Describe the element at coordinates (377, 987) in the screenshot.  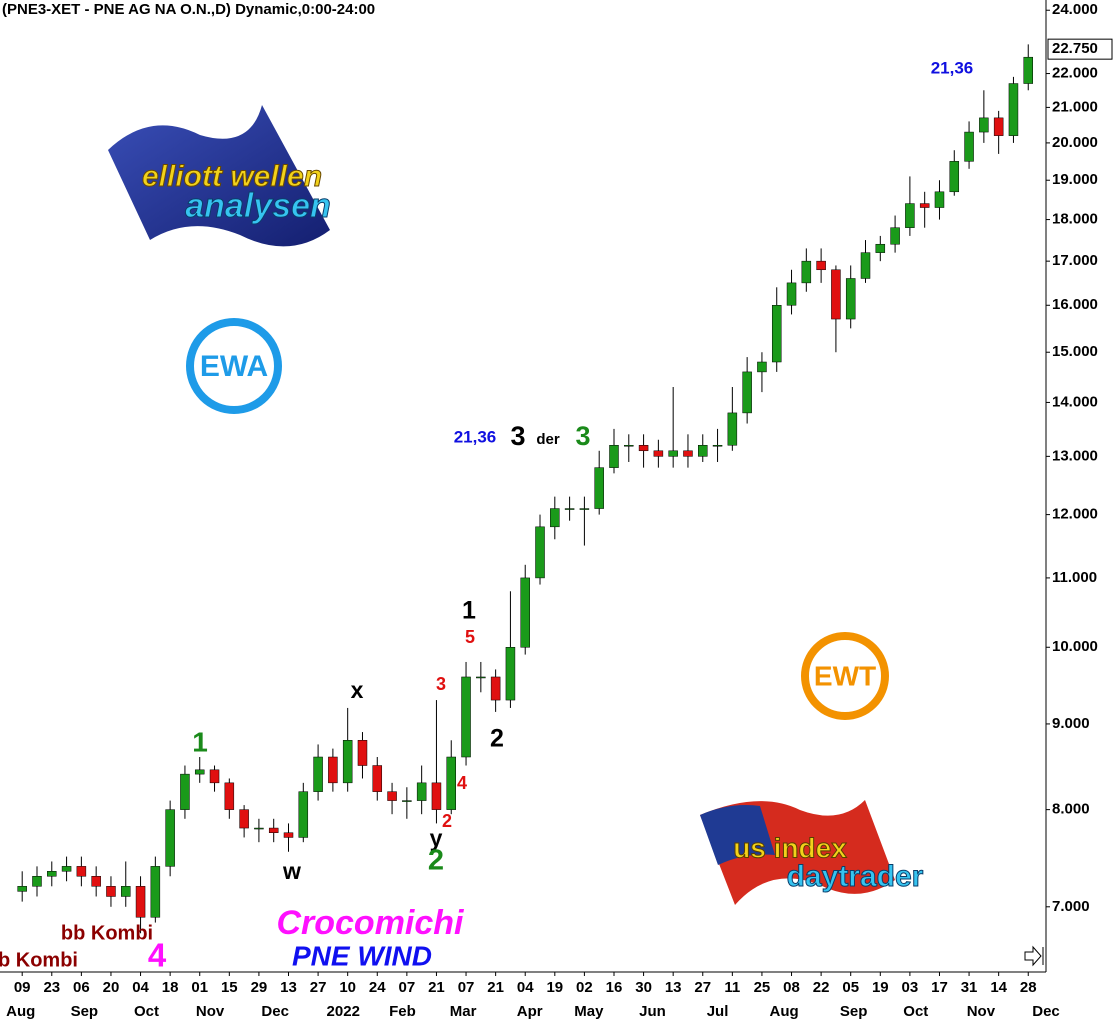
I see `x-tick-label: 24` at that location.